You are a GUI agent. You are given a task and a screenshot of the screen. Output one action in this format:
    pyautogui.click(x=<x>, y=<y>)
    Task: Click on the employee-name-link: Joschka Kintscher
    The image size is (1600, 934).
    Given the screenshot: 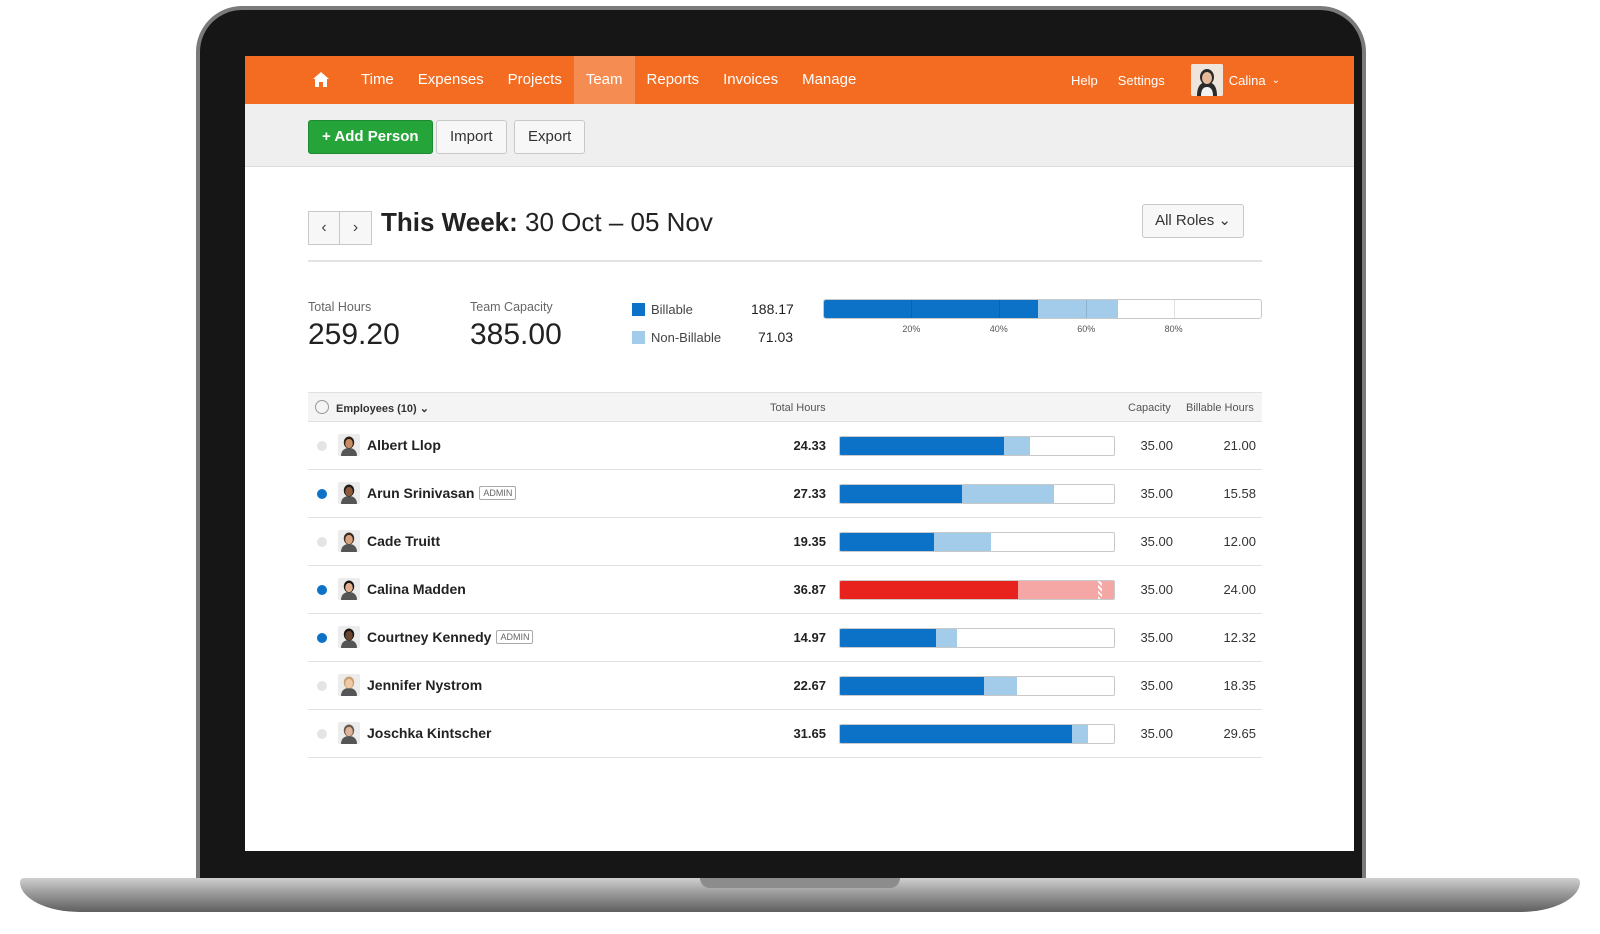 What is the action you would take?
    pyautogui.click(x=429, y=733)
    